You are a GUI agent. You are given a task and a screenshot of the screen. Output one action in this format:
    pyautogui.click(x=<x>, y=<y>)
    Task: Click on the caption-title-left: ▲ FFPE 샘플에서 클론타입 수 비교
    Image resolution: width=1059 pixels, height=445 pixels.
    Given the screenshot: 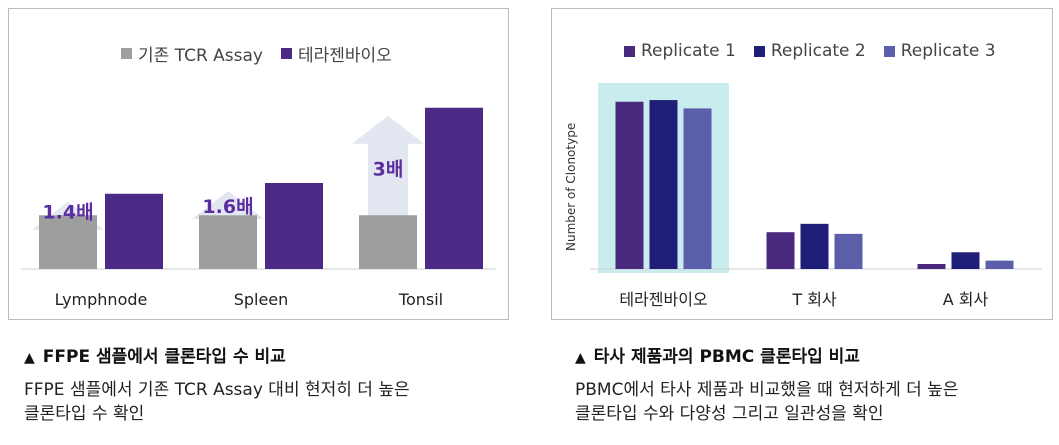 What is the action you would take?
    pyautogui.click(x=155, y=357)
    